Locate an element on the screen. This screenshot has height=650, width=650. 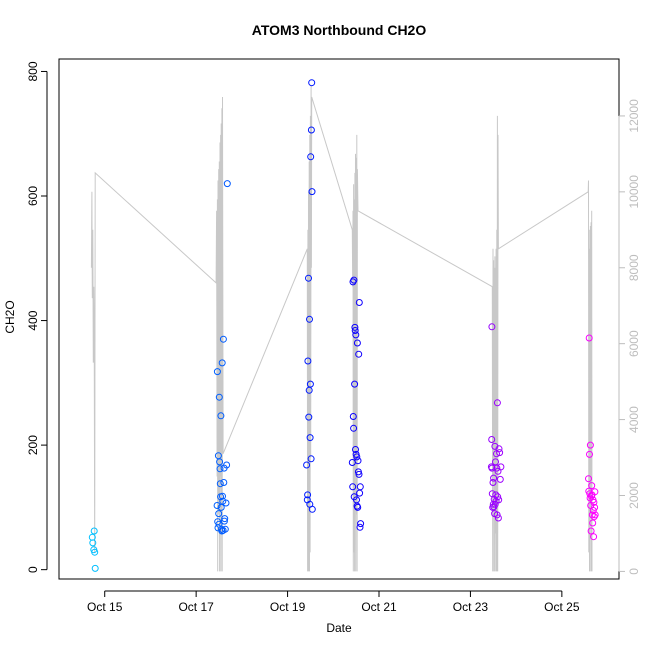
y-tick-label: 0 is located at coordinates (33, 569).